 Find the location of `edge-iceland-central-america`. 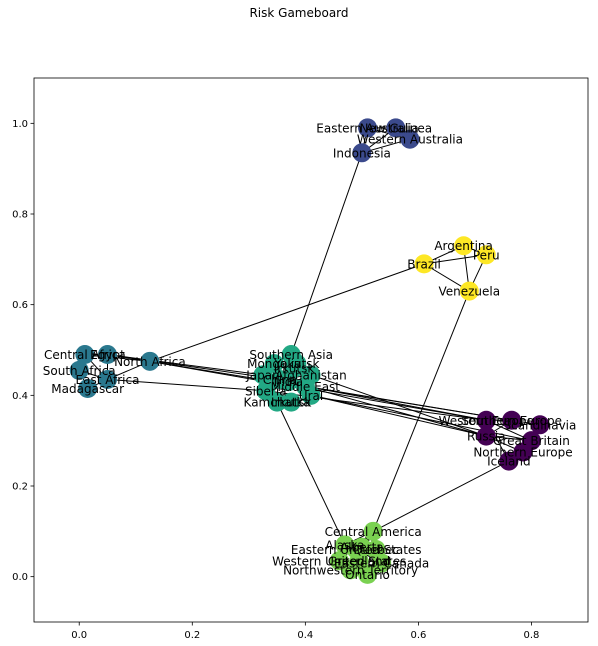

edge-iceland-central-america is located at coordinates (441, 496).